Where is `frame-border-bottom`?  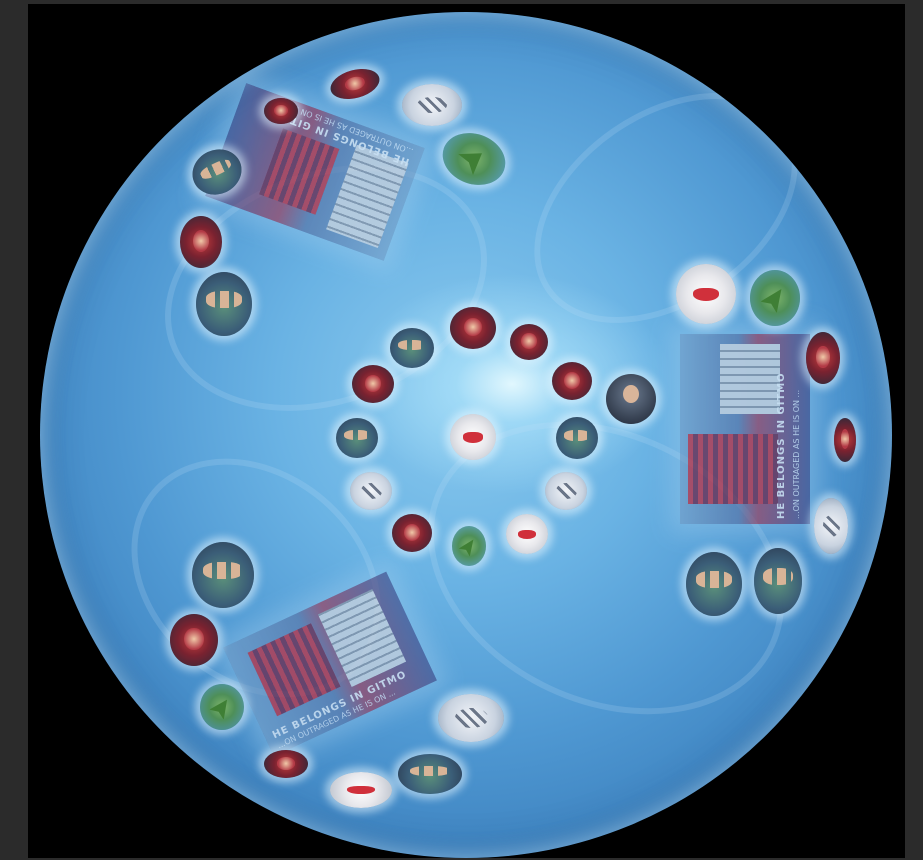
frame-border-bottom is located at coordinates (461, 859).